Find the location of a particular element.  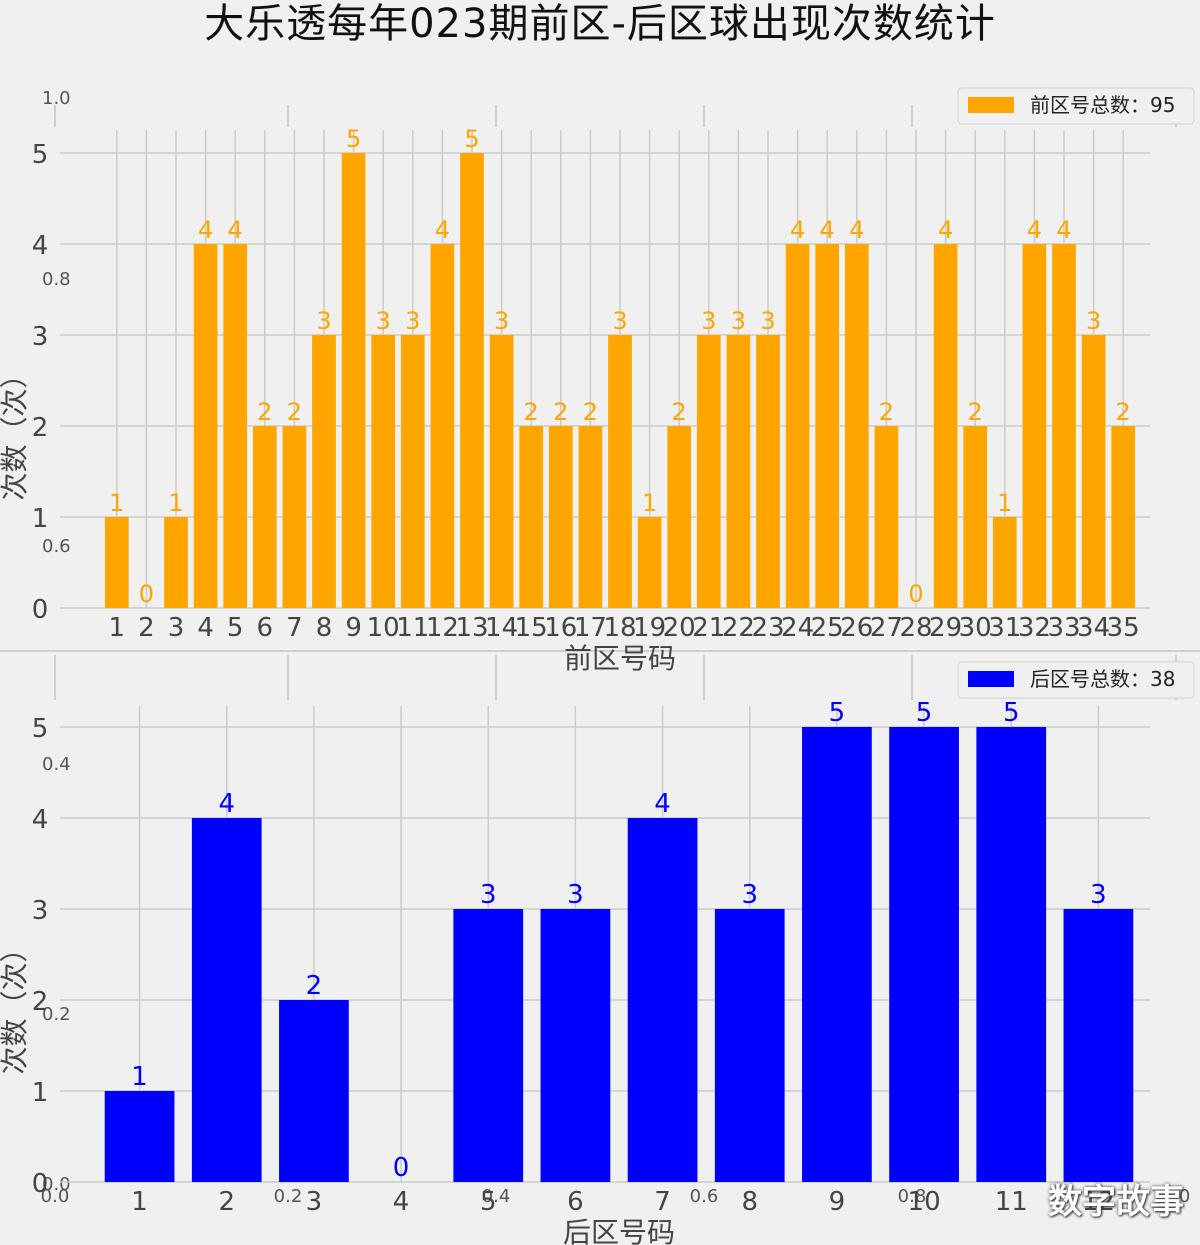

x-tick-label: 27 is located at coordinates (886, 628).